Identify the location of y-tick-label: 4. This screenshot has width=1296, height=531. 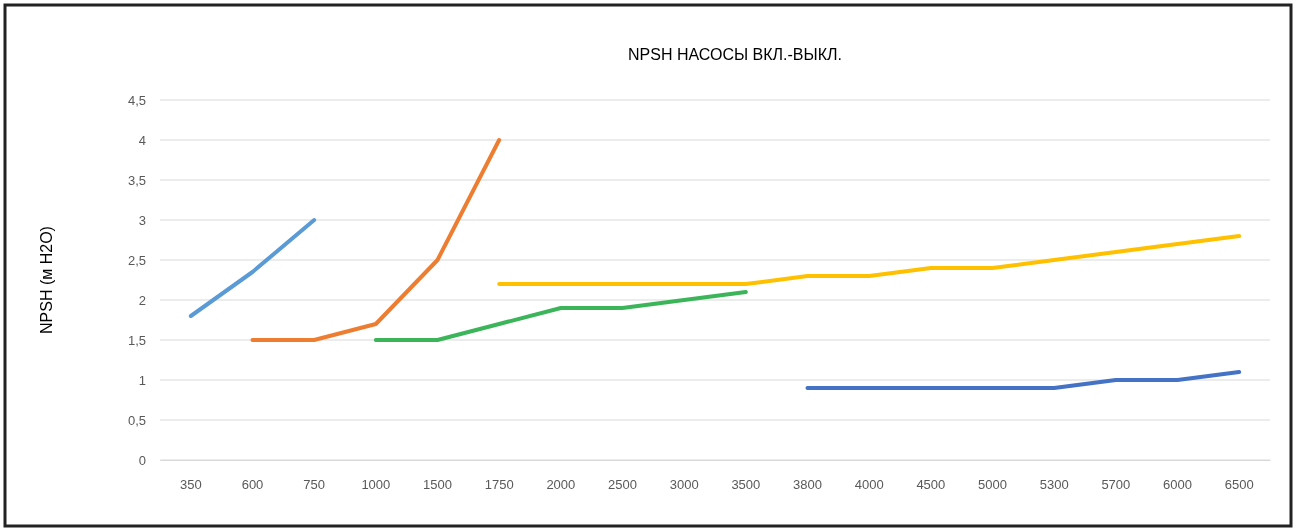
(142, 140).